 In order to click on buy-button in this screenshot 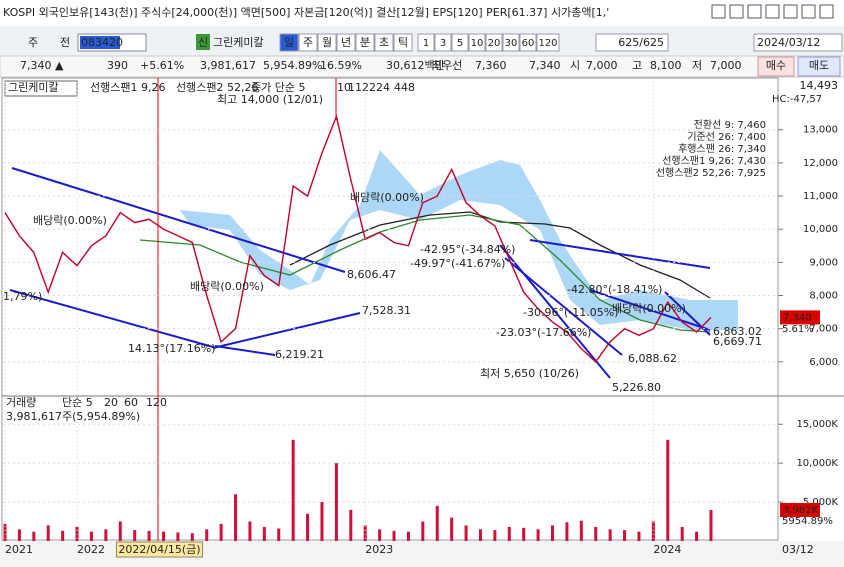, I will do `click(776, 66)`.